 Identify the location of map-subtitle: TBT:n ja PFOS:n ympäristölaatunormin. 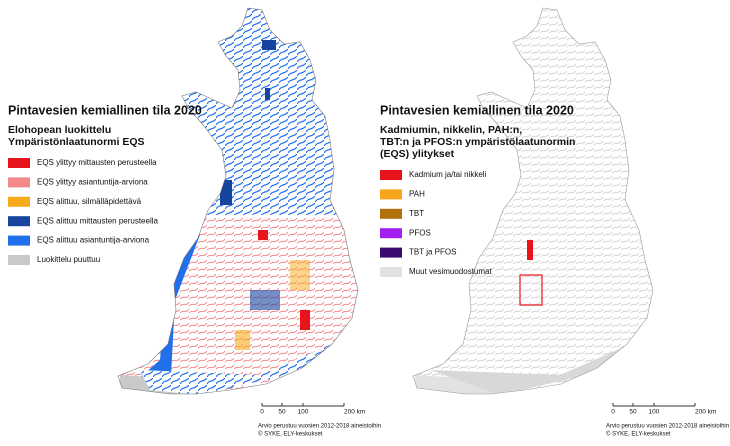
(477, 142).